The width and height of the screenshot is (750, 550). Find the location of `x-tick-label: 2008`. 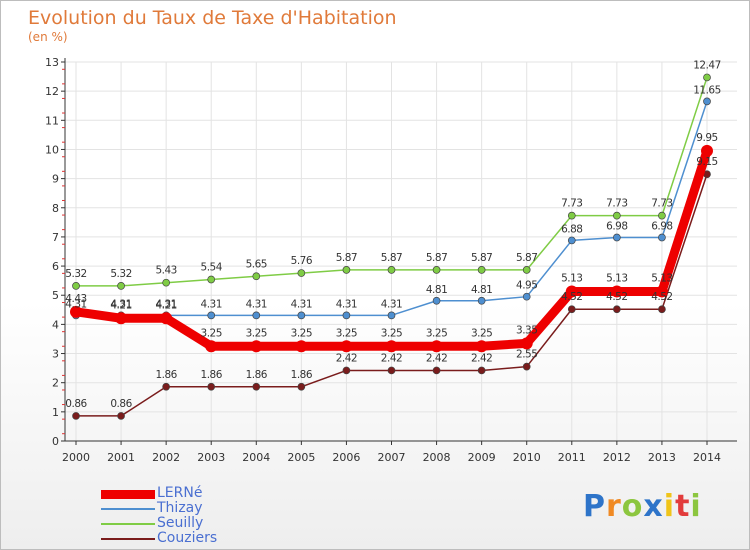

x-tick-label: 2008 is located at coordinates (437, 457).